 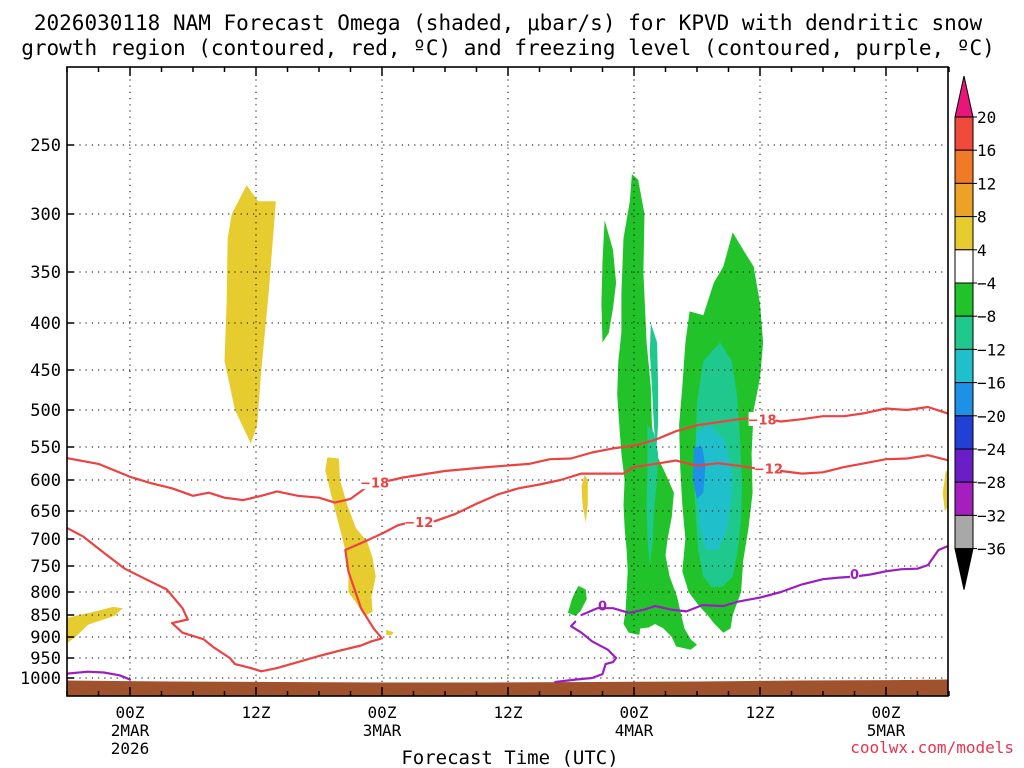 I want to click on colorbar: 20 16 12 8 4 −4 −8 −12 −16 −20 −24 −28 −32 −36, so click(x=980, y=332).